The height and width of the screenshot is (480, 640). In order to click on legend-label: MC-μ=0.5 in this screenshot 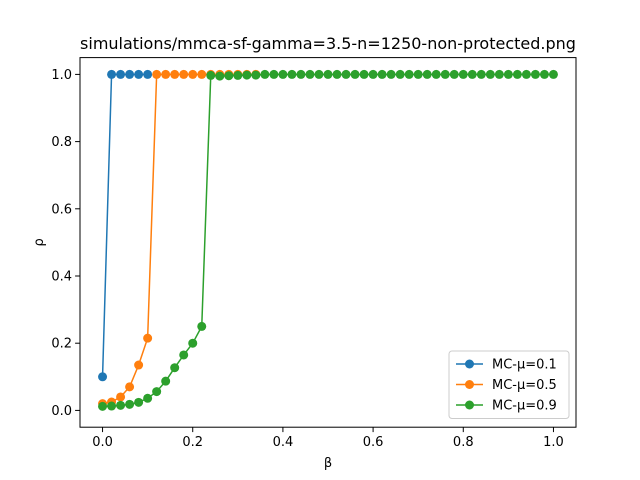, I will do `click(524, 385)`.